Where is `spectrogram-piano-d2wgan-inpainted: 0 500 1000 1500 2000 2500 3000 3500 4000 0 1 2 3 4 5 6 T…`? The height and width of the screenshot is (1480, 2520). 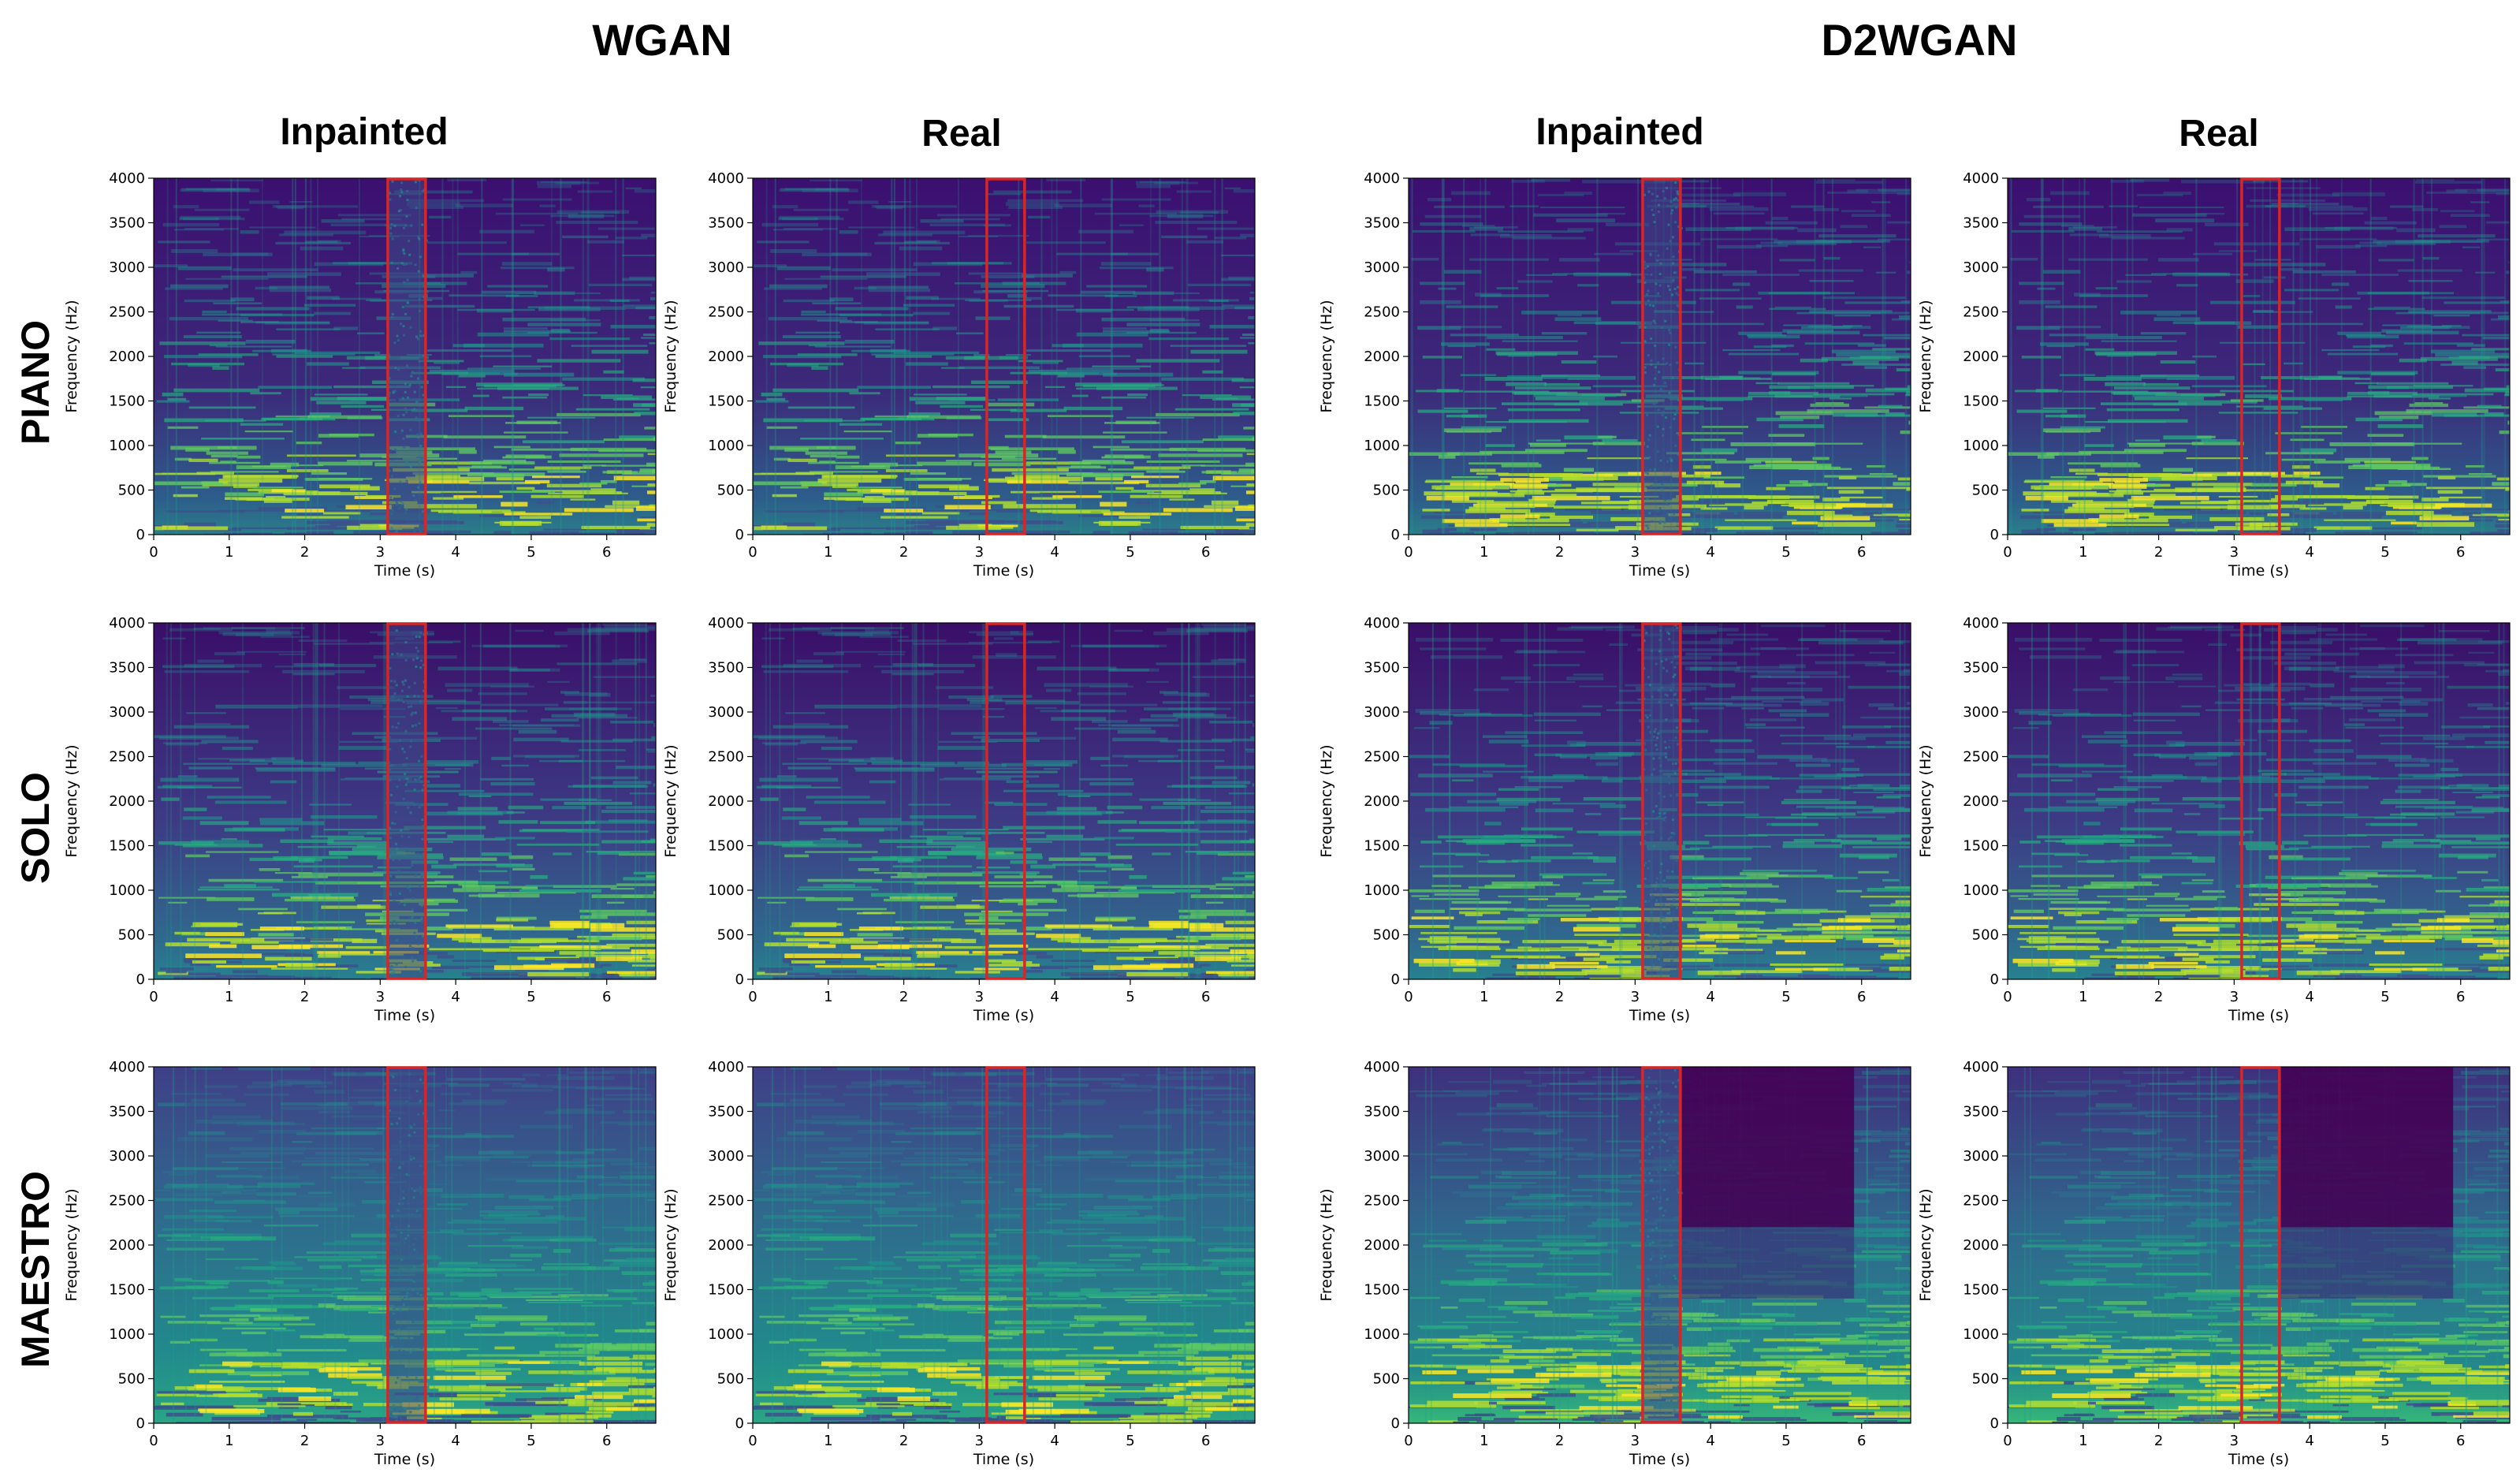
spectrogram-piano-d2wgan-inpainted: 0 500 1000 1500 2000 2500 3000 3500 4000 0 1 2 3 4 5 6 T… is located at coordinates (1614, 375).